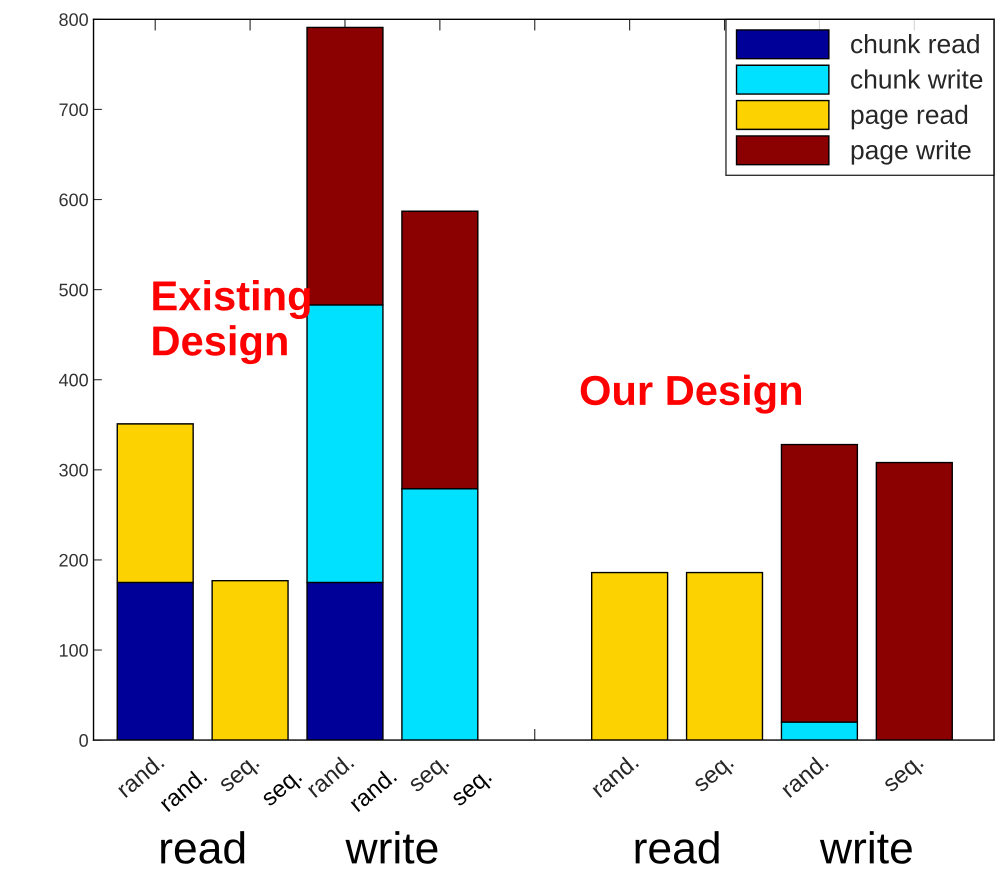  What do you see at coordinates (73, 560) in the screenshot?
I see `y-tick-label: 200` at bounding box center [73, 560].